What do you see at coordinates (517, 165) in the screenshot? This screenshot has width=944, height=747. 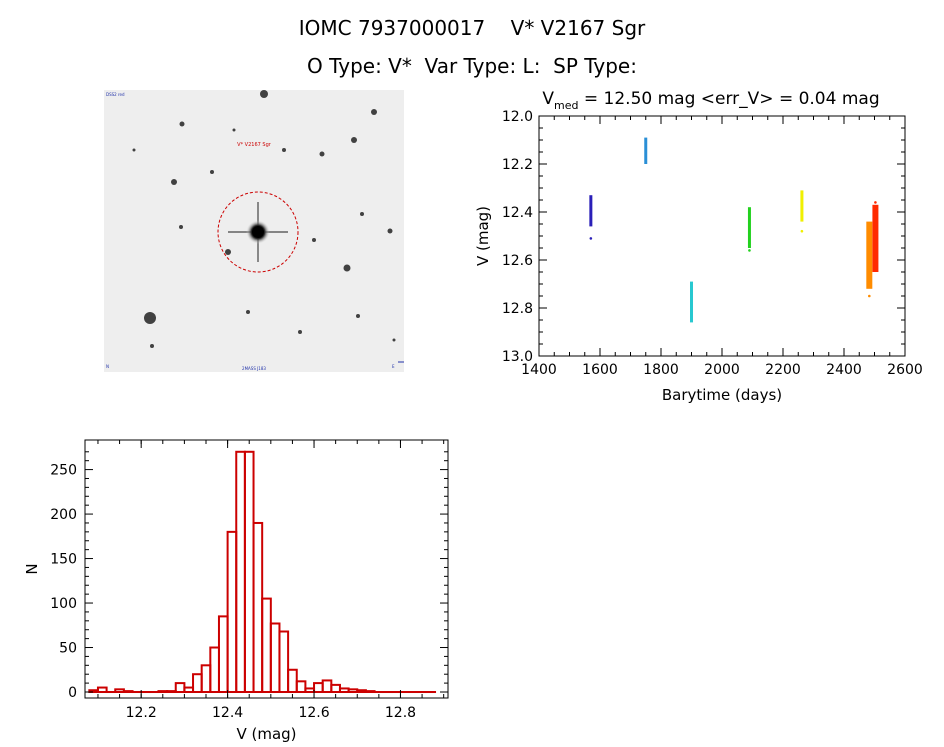 I see `lc-y-tick-label: 12.2` at bounding box center [517, 165].